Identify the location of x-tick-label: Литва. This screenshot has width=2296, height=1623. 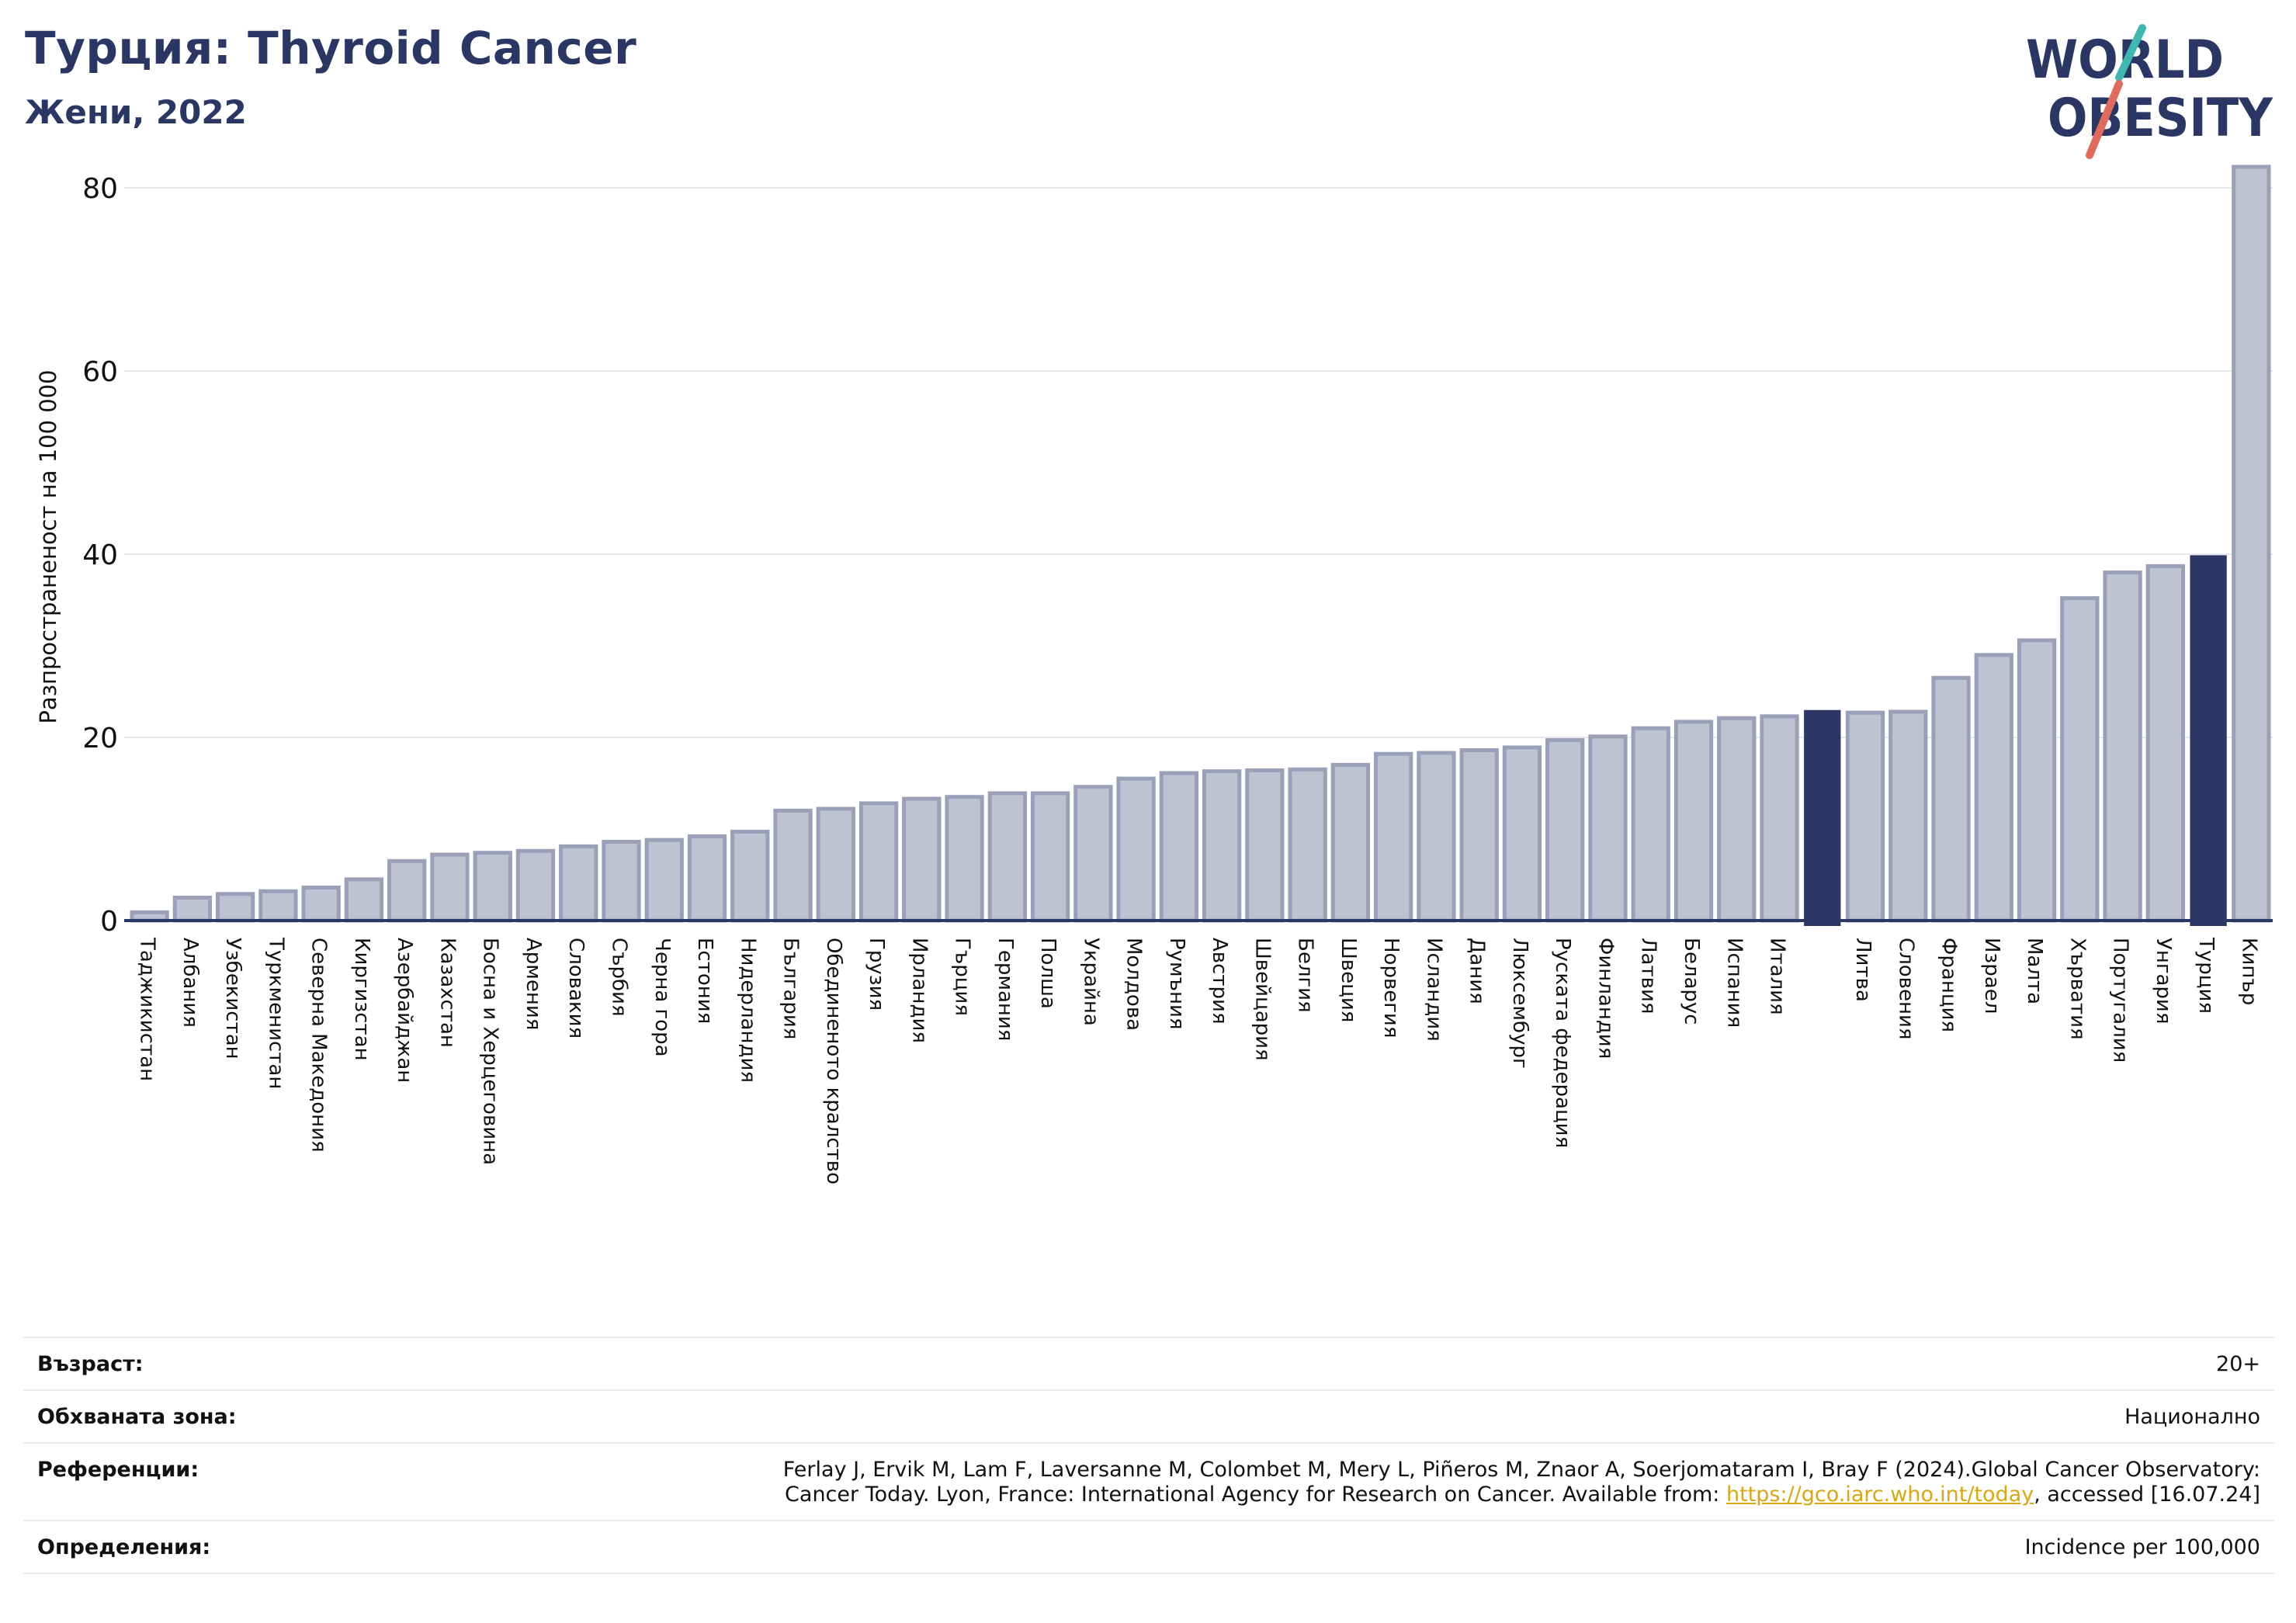
(1863, 970).